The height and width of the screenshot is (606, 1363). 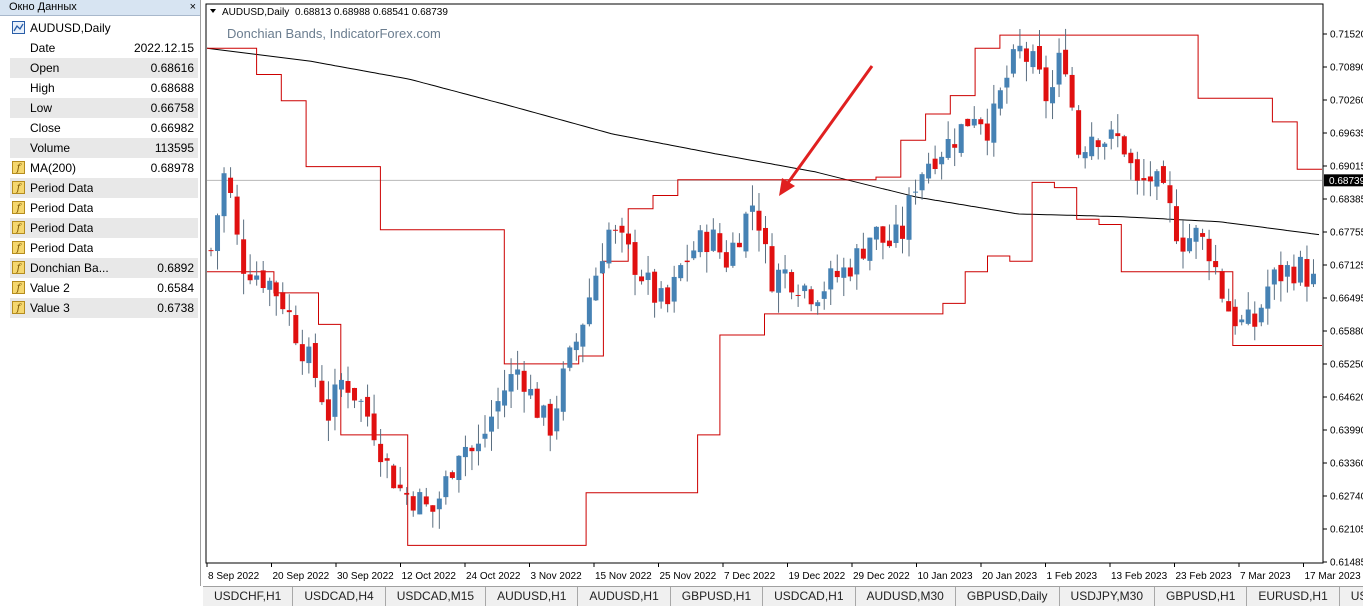 What do you see at coordinates (50, 288) in the screenshot?
I see `indicator-row-label: Value 2` at bounding box center [50, 288].